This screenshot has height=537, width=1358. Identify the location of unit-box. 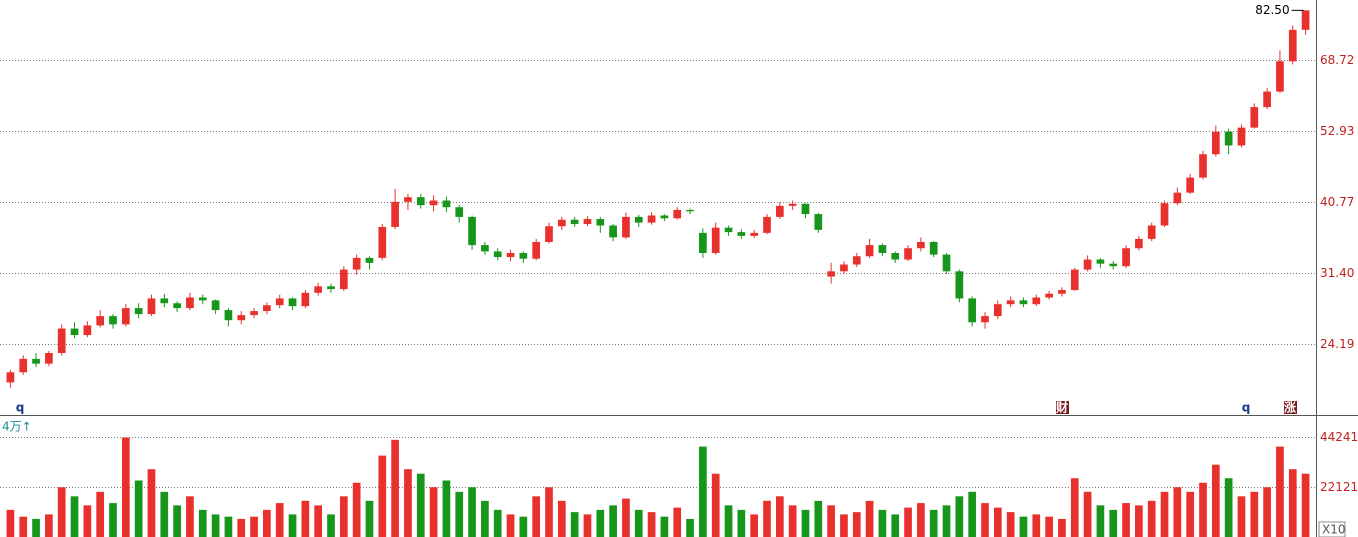
(1332, 529).